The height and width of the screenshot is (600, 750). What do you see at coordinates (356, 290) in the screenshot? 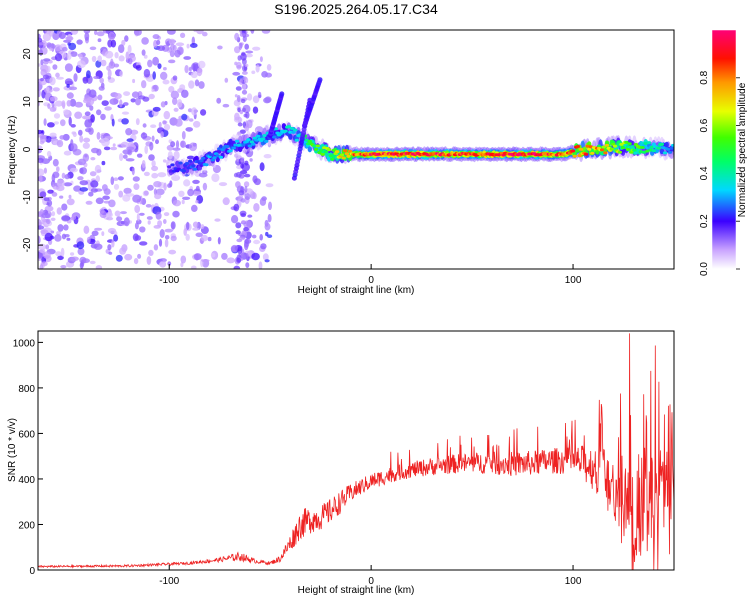
I see `spectrogram-x-axis-label: Height of straight line (km)` at bounding box center [356, 290].